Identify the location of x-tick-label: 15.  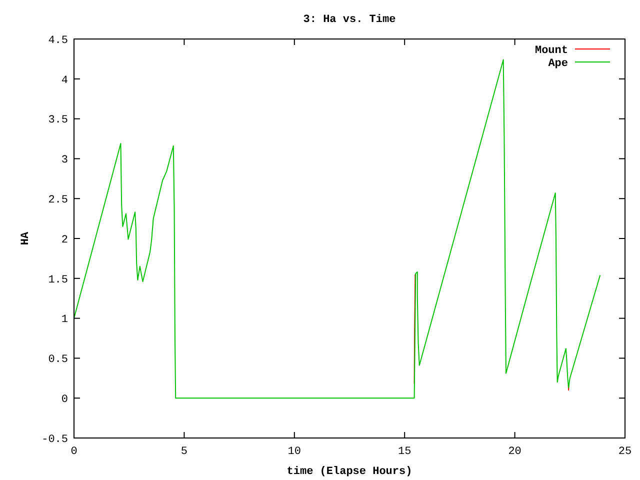
(405, 452).